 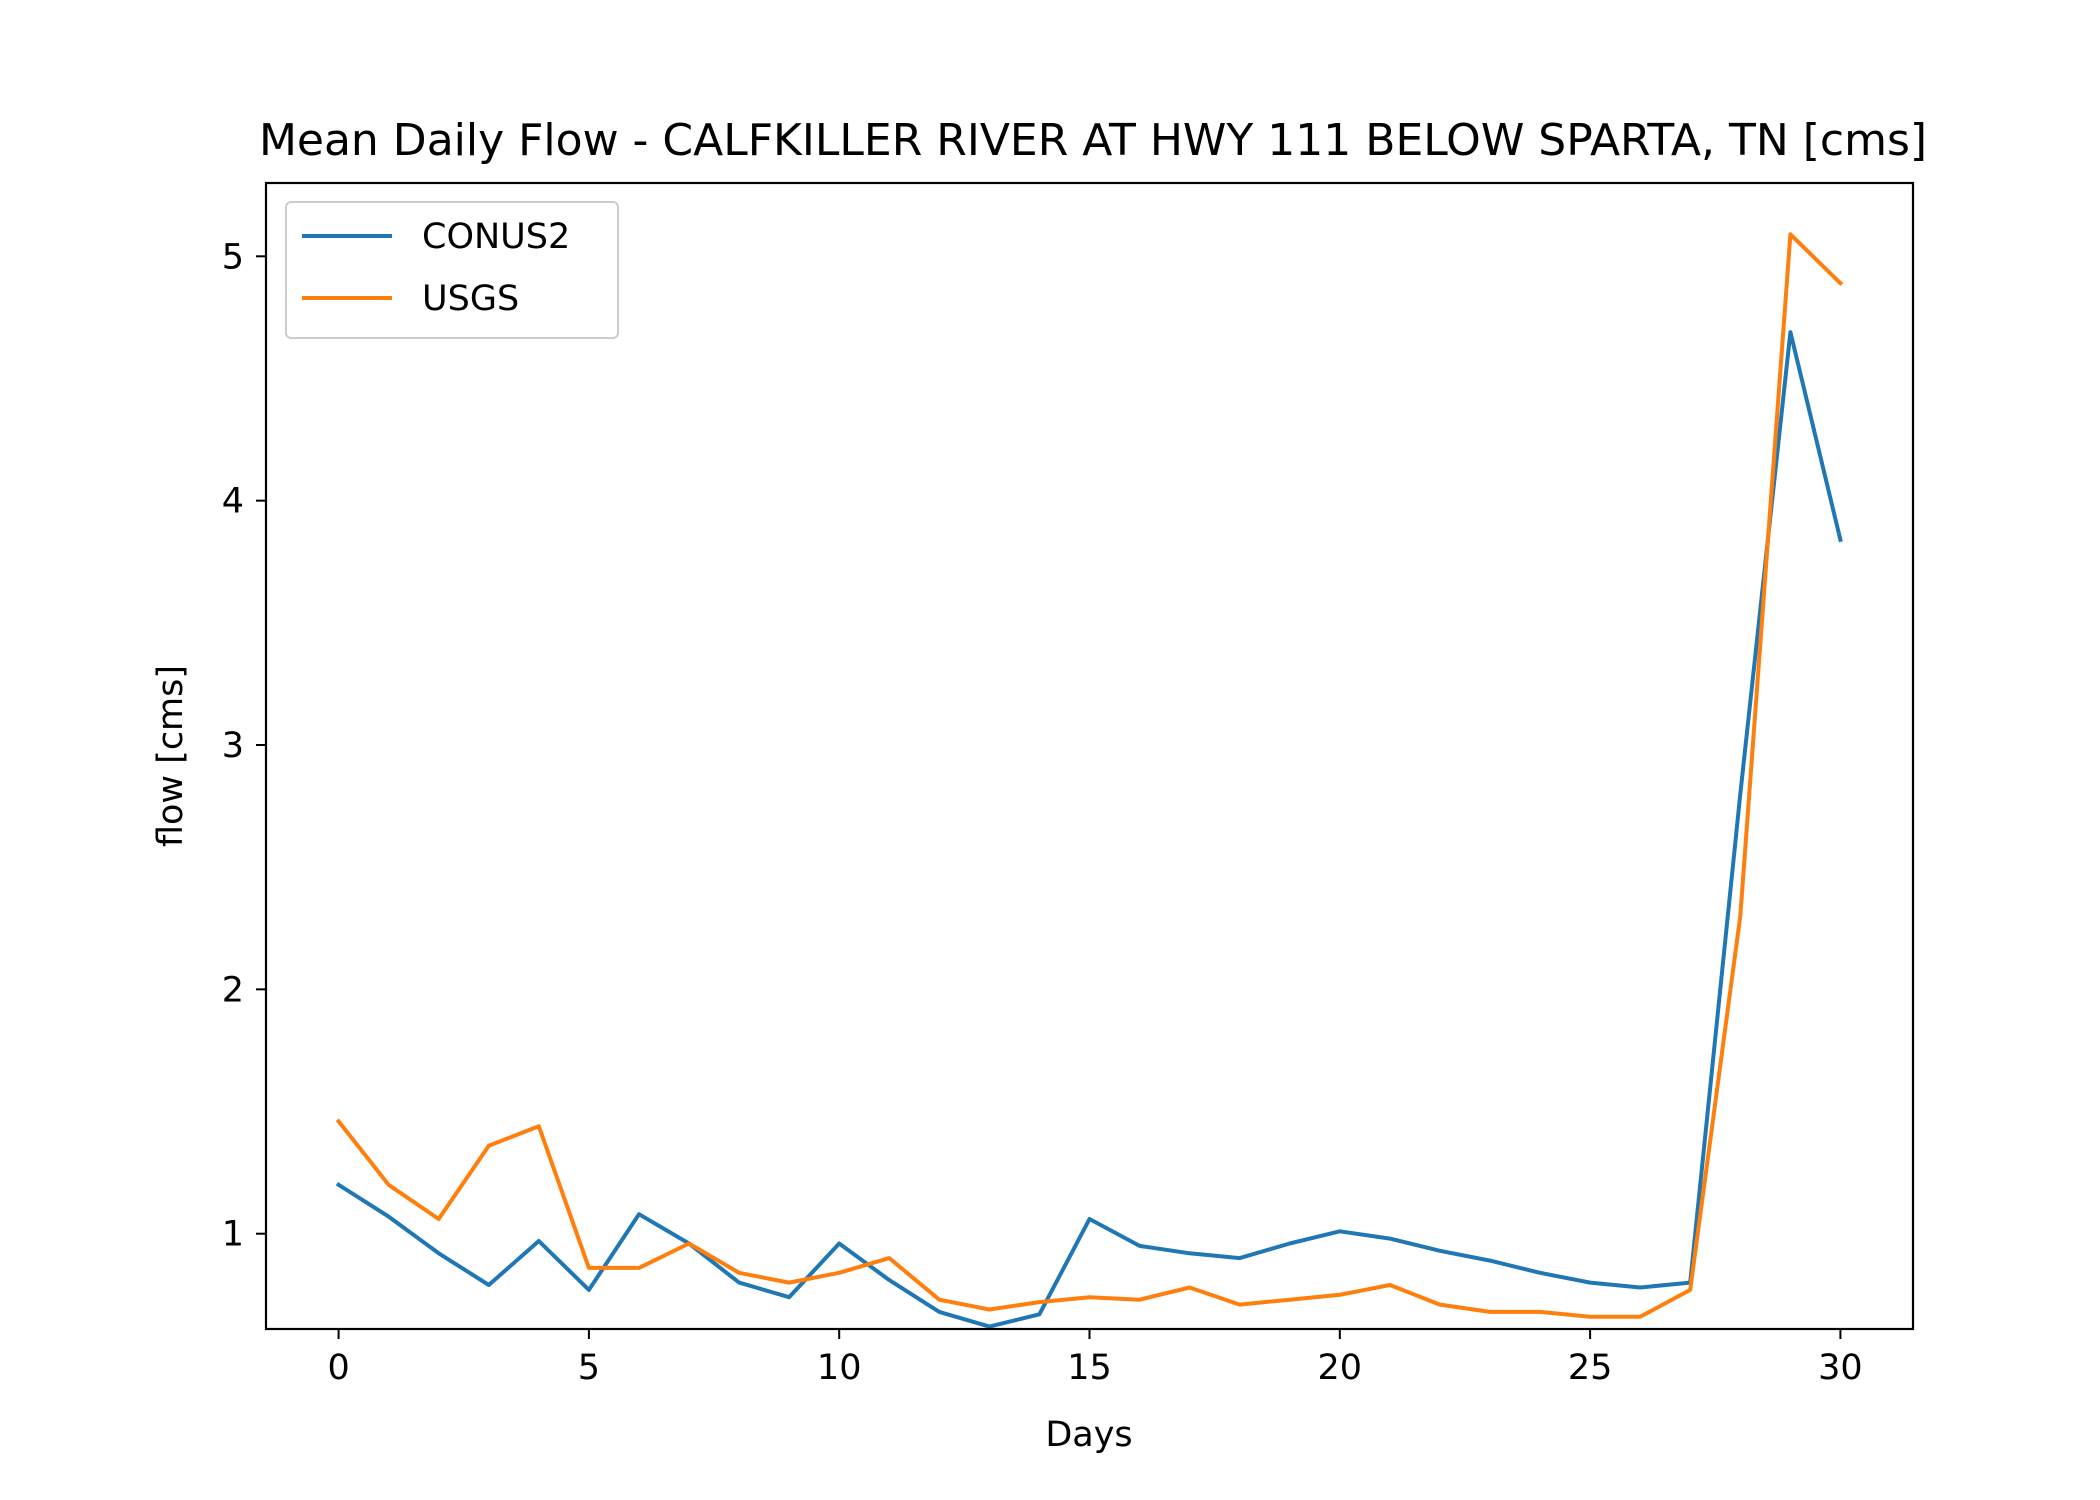 I want to click on x-tick-label: 10, so click(x=839, y=1368).